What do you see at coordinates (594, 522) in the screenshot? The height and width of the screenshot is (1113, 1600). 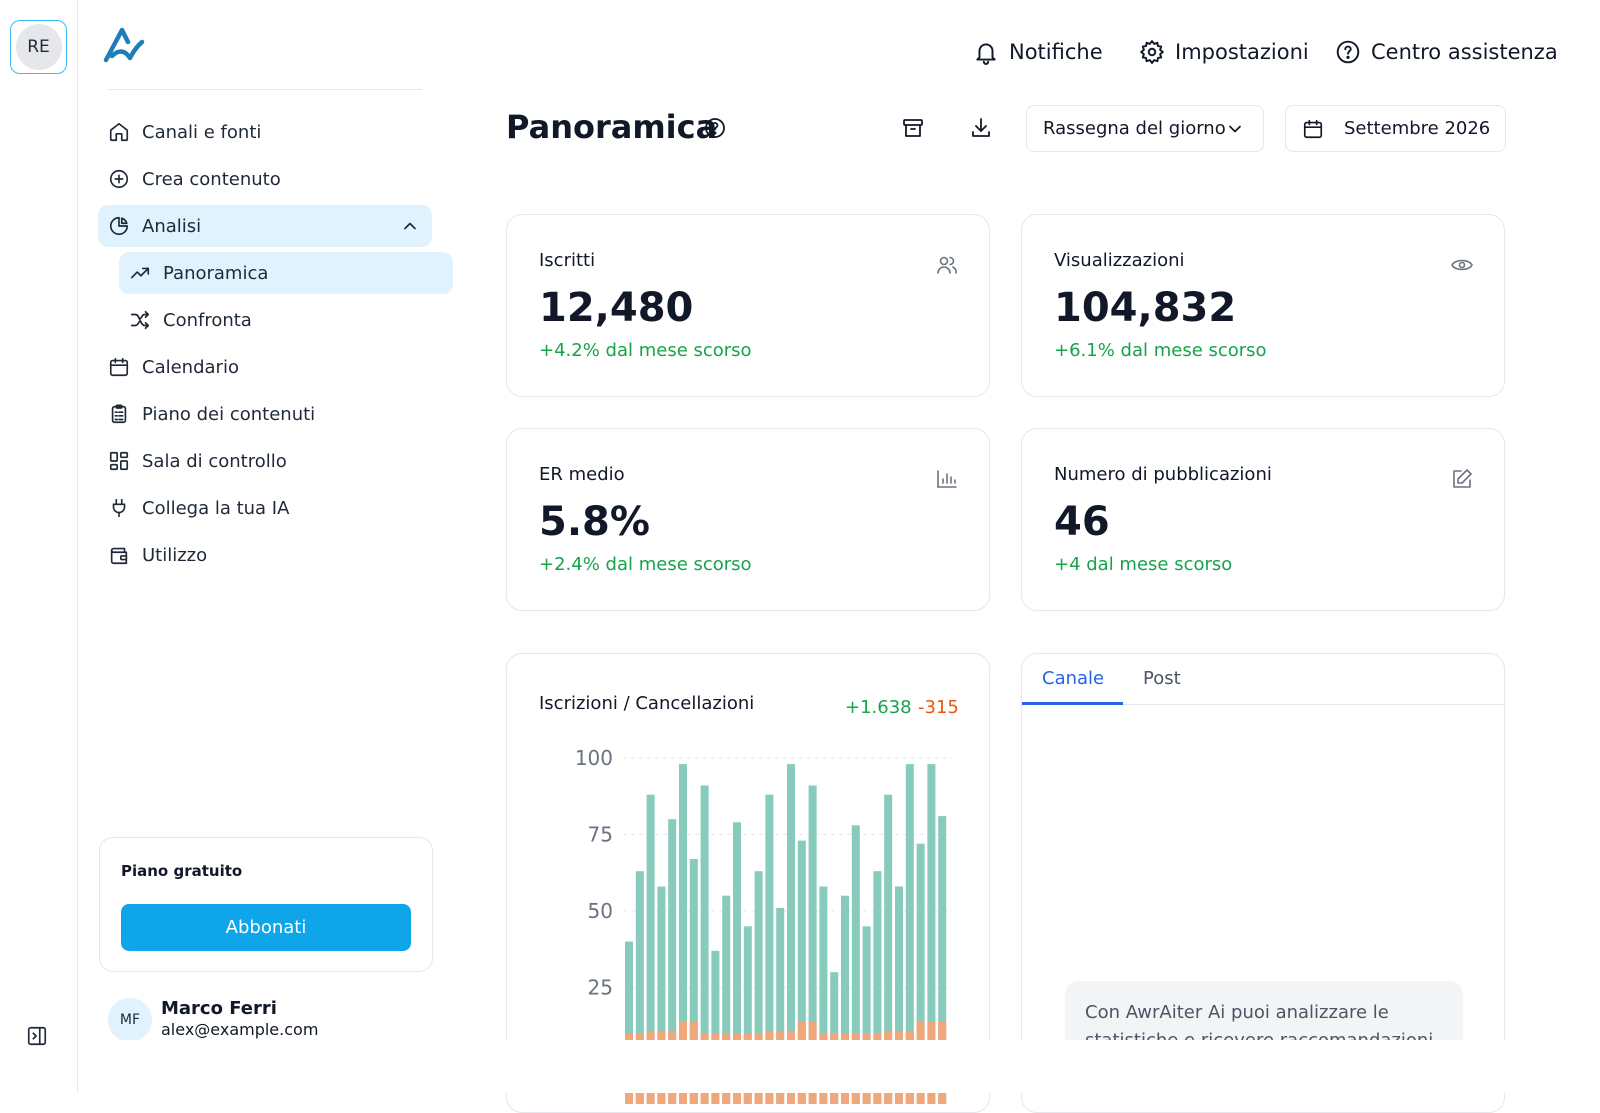 I see `stat-value: 5.8%` at bounding box center [594, 522].